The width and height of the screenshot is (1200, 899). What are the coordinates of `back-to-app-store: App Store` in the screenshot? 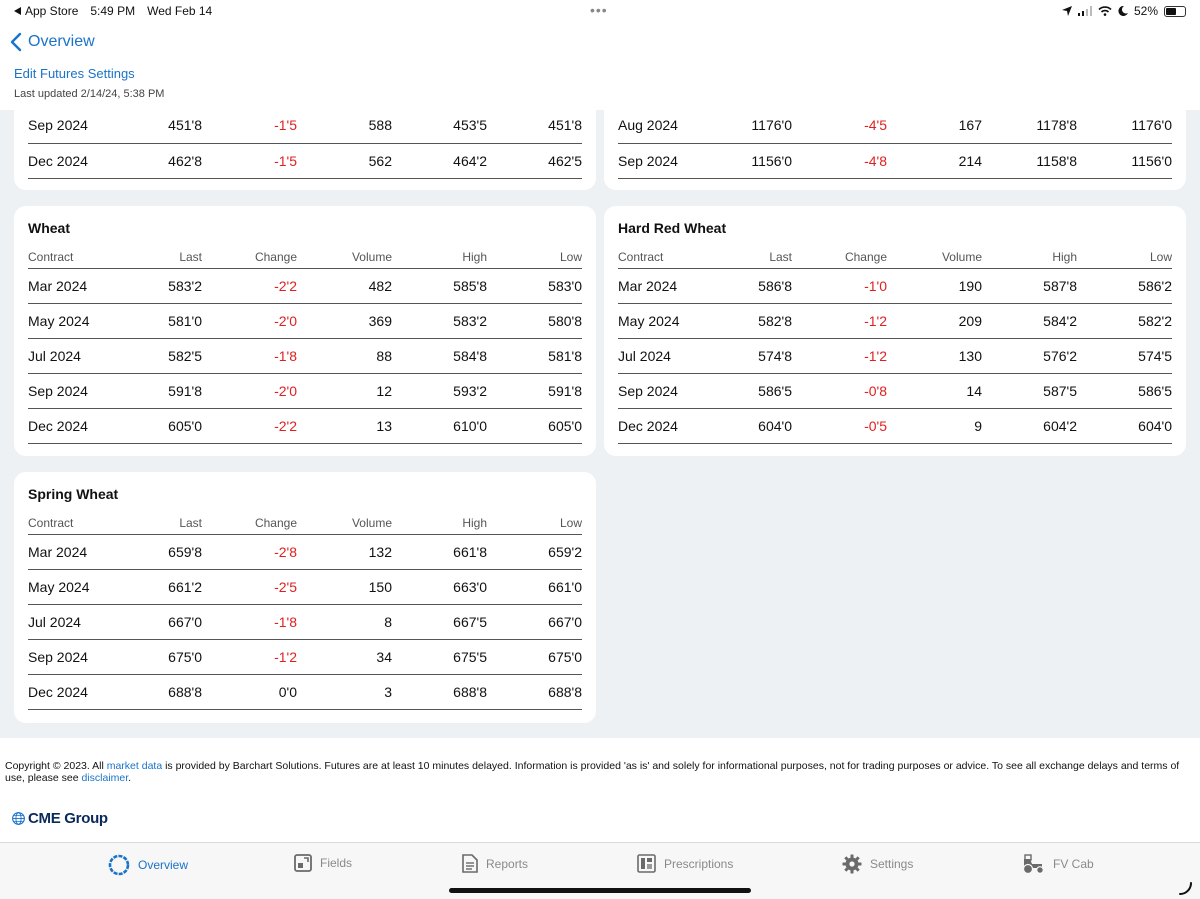 It's located at (46, 11).